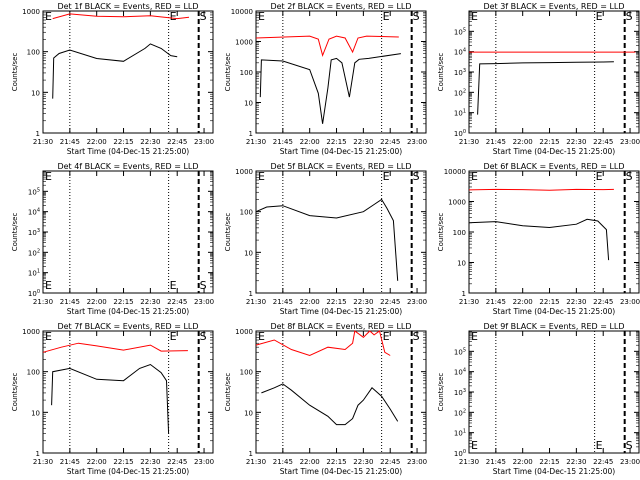  Describe the element at coordinates (127, 326) in the screenshot. I see `panel-title: Det 7f BLACK = Events, RED = LLD` at that location.